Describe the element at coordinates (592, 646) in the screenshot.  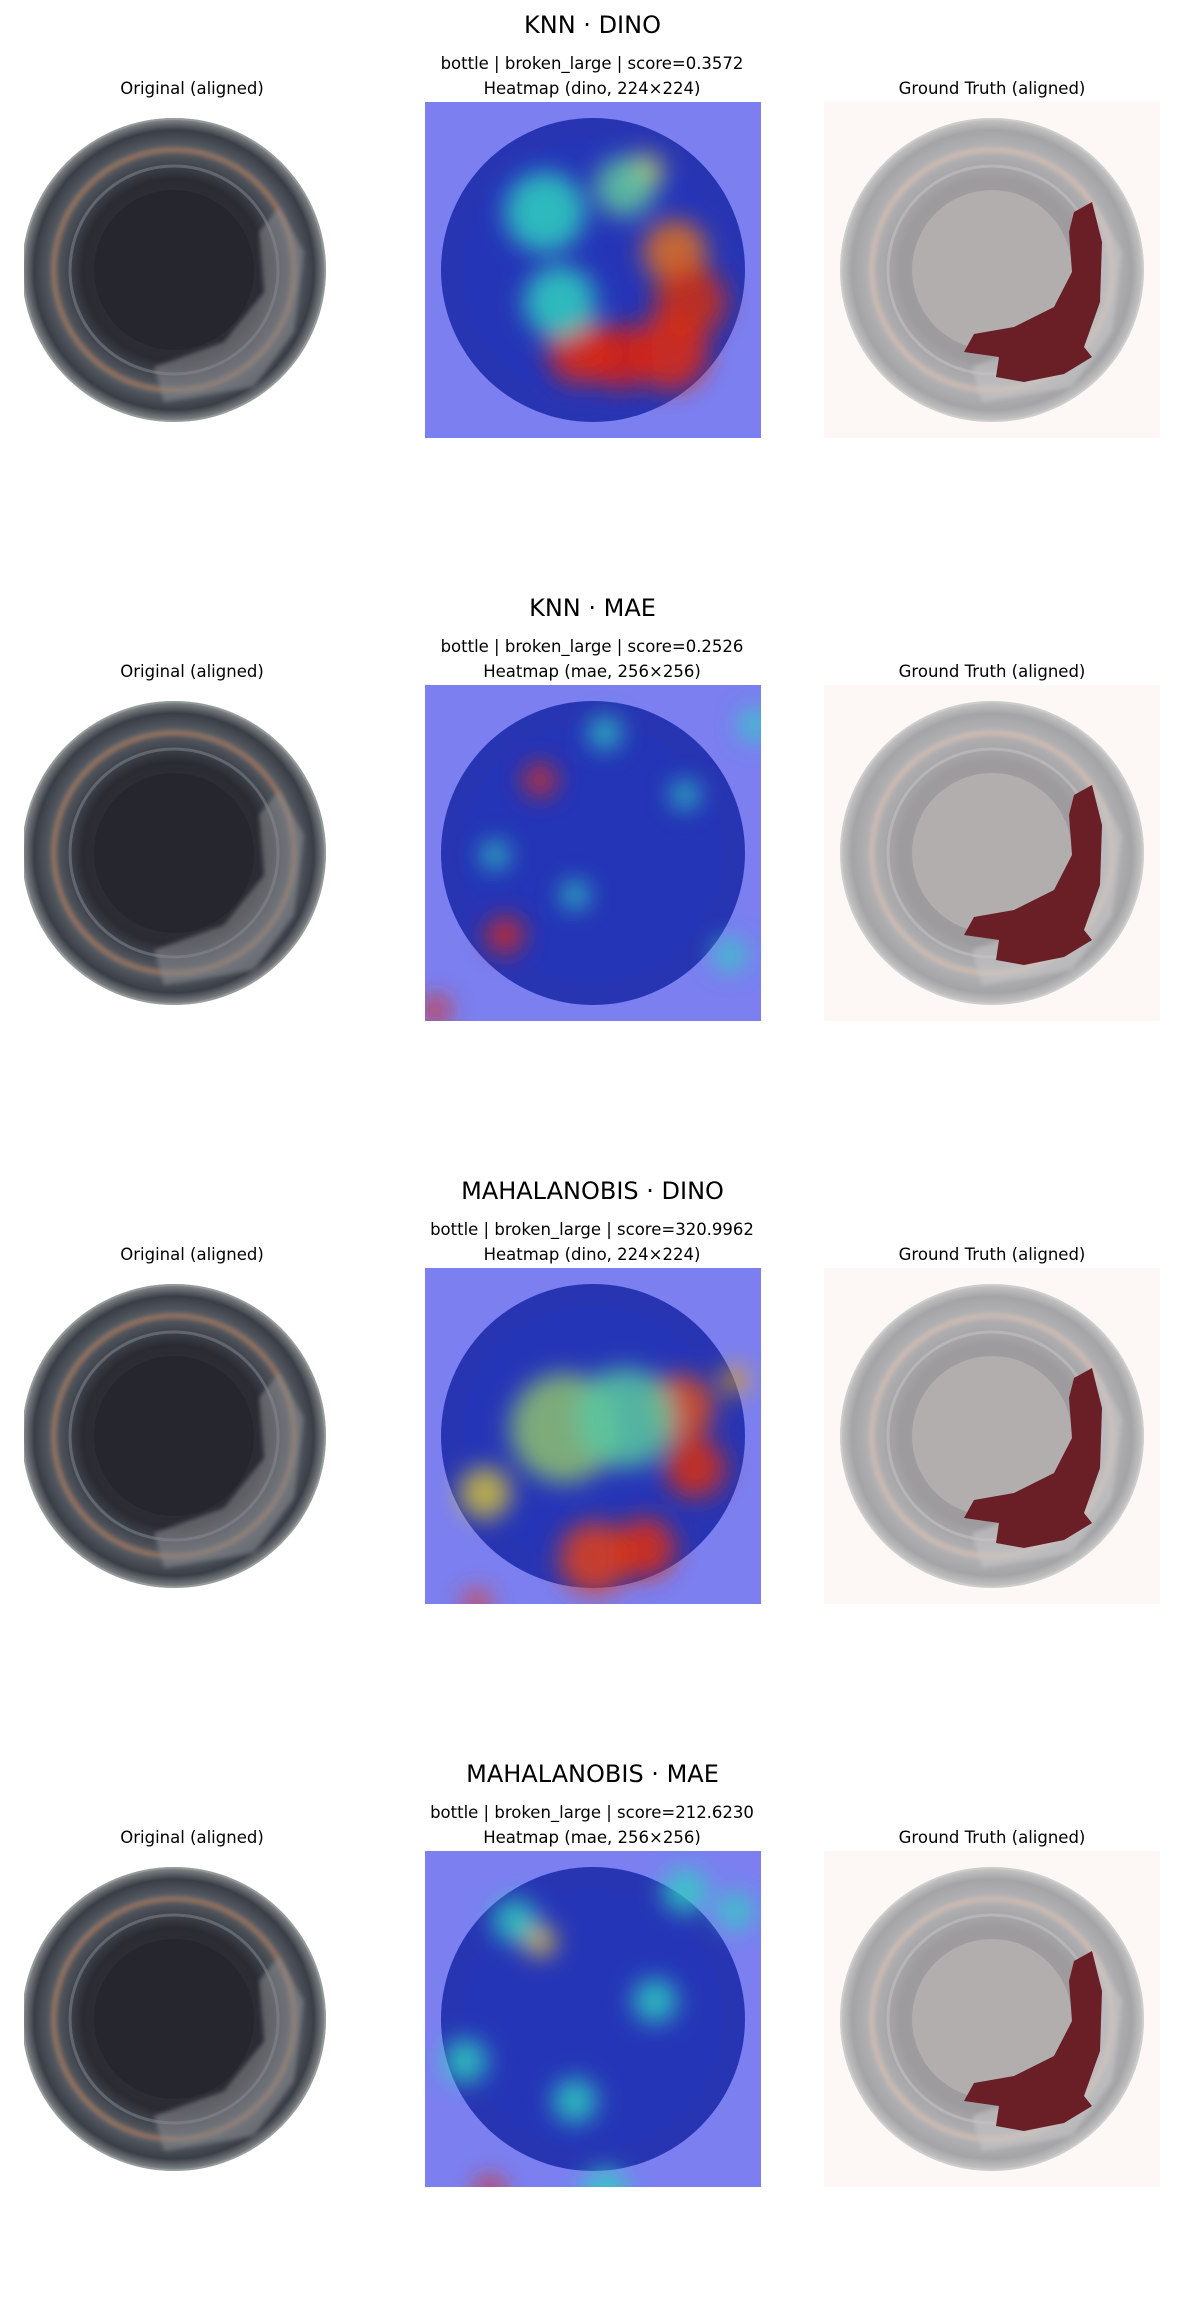
I see `heatmap-score-line: bottle | broken_large | score=0.2526` at that location.